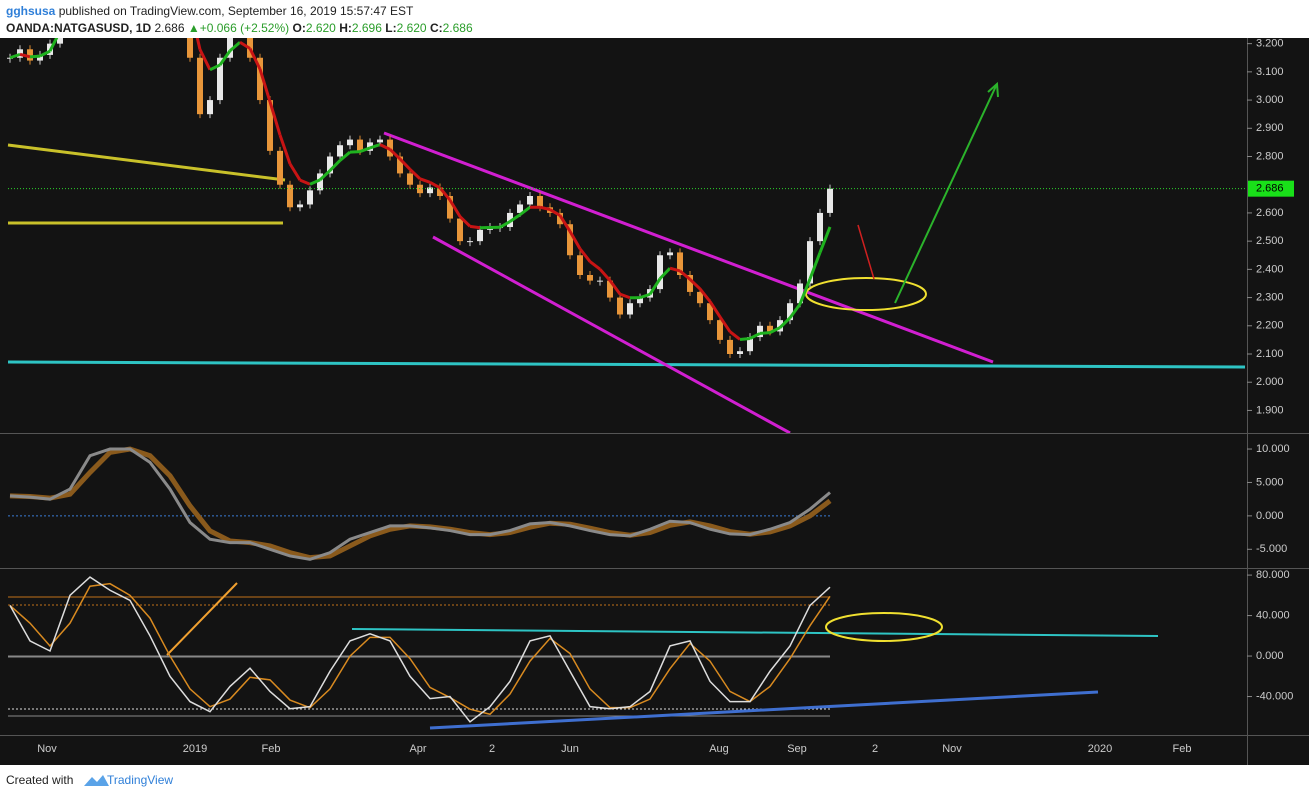 The width and height of the screenshot is (1309, 799). Describe the element at coordinates (47, 749) in the screenshot. I see `x-tick-label: Nov` at that location.